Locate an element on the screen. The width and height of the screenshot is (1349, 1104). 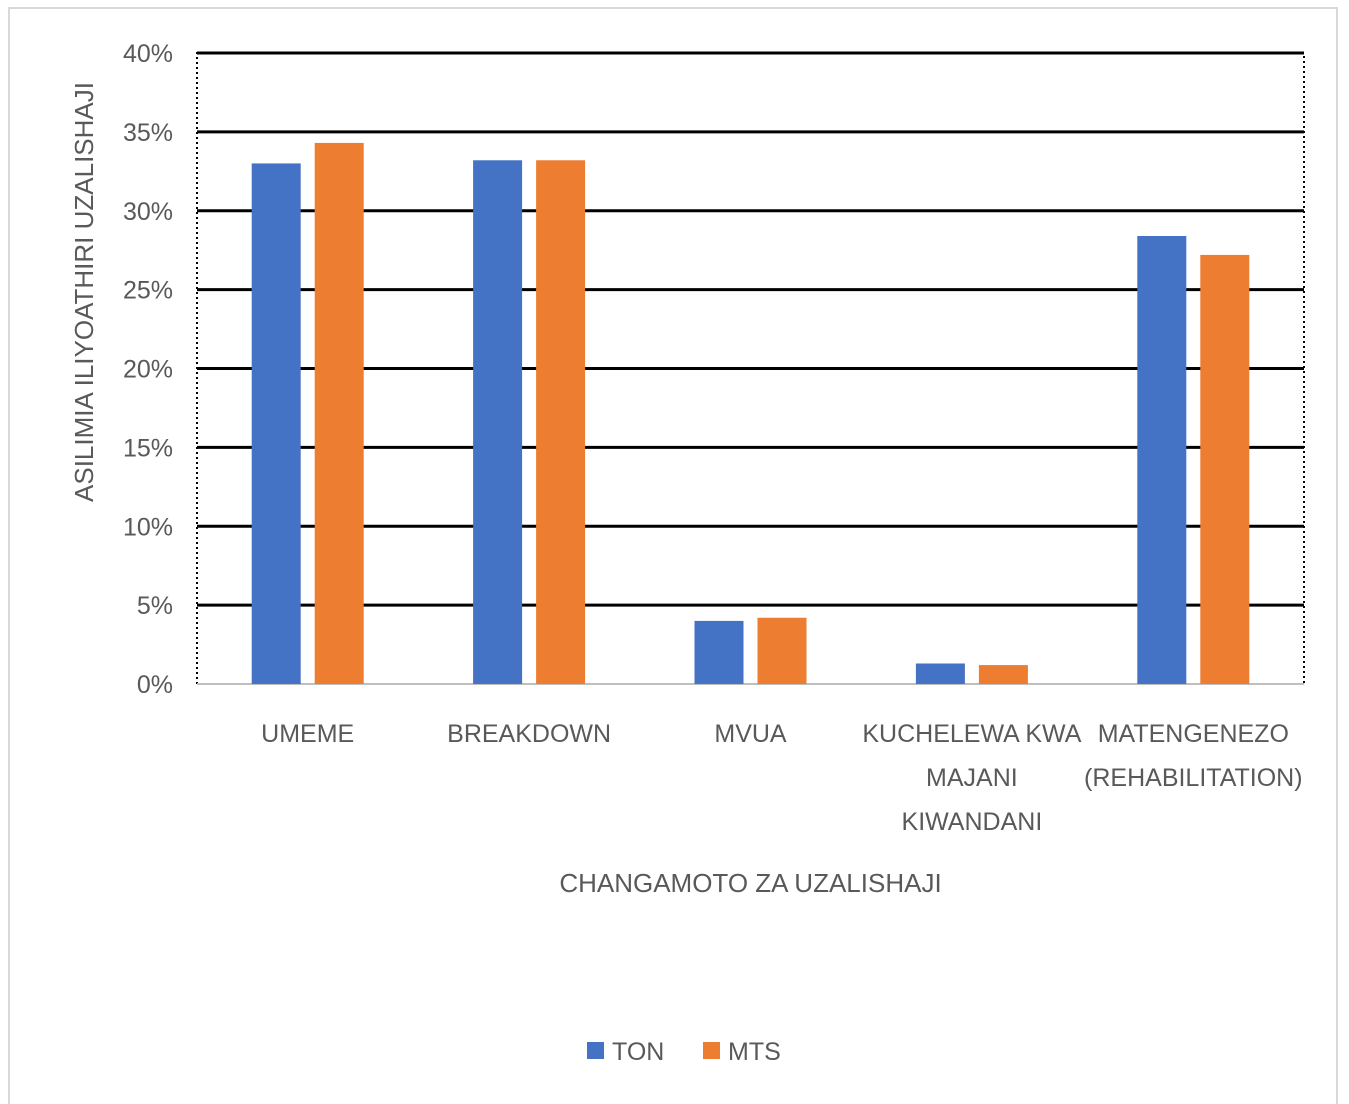
x-tick-label: UMEME is located at coordinates (307, 734).